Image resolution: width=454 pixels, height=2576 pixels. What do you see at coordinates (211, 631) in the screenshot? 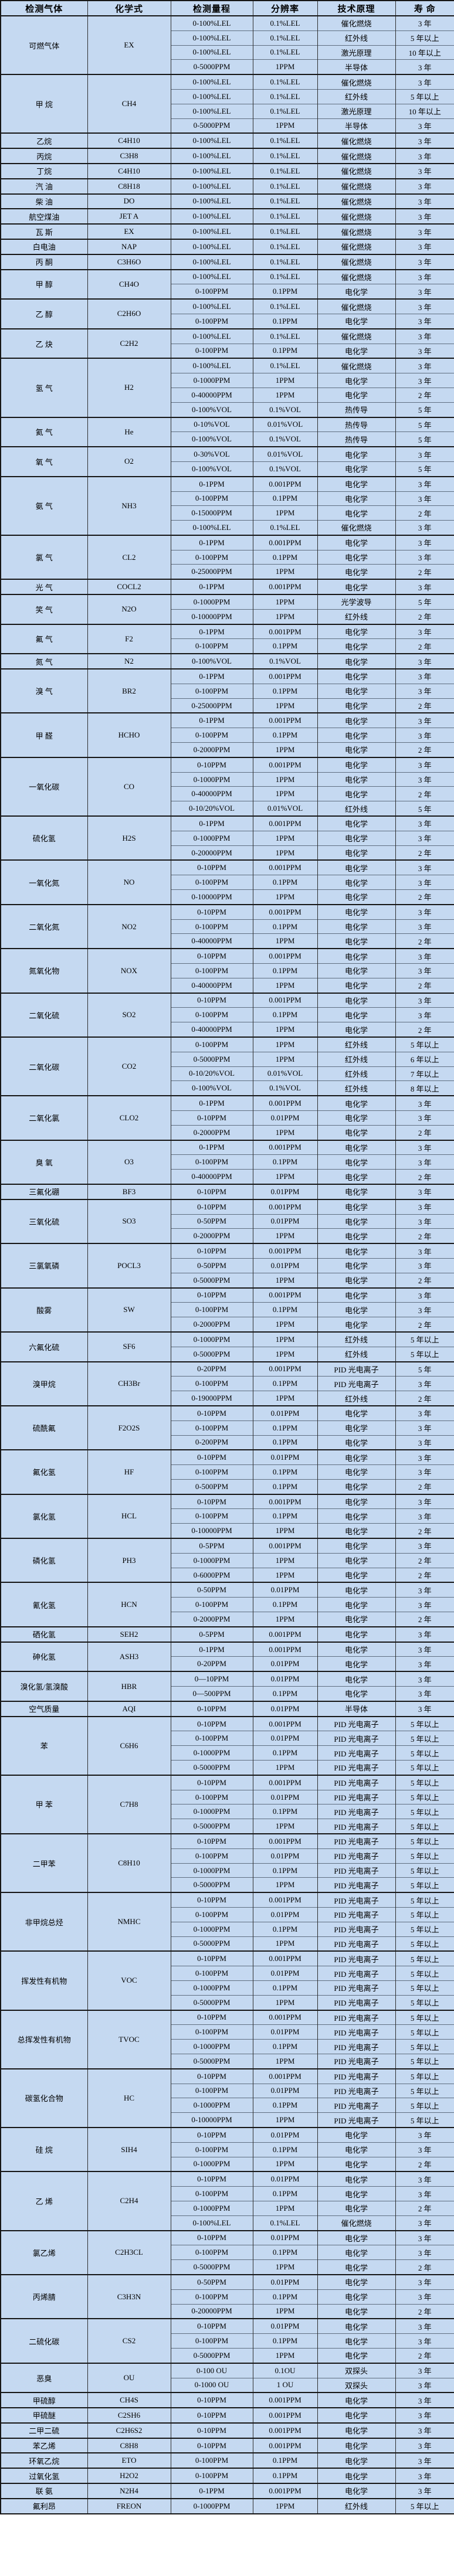
I see `range-cell: 0-1PPM` at bounding box center [211, 631].